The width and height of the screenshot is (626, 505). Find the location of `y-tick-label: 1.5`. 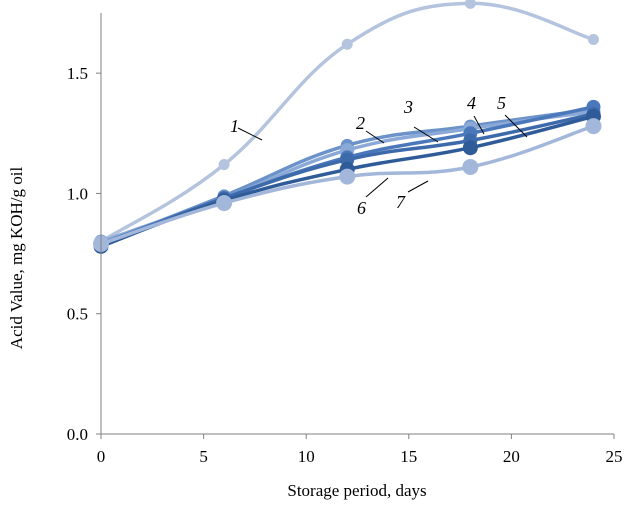

y-tick-label: 1.5 is located at coordinates (77, 73).